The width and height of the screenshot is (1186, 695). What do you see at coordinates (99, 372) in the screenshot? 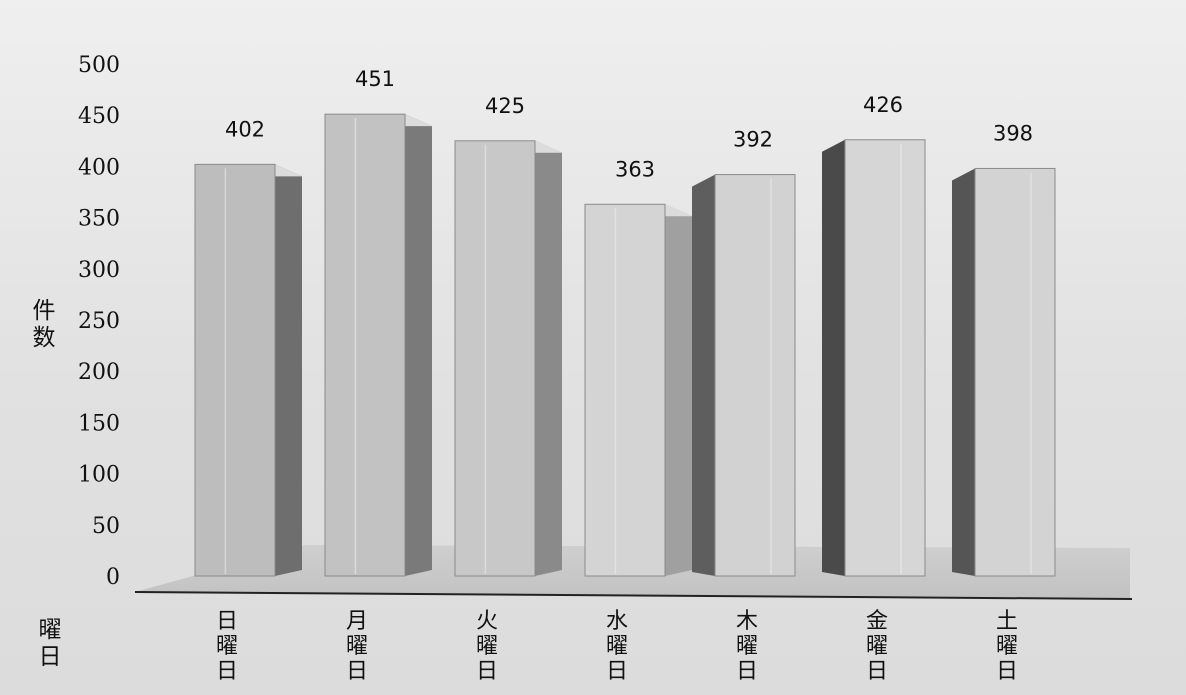
I see `y-tick-label: 200` at bounding box center [99, 372].